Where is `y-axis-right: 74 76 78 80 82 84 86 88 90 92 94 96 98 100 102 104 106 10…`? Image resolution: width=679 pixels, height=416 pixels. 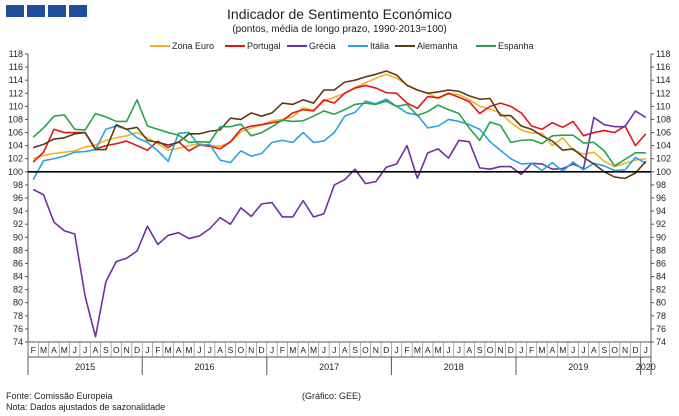
y-axis-right: 74 76 78 80 82 84 86 88 90 92 94 96 98 100 102 104 106 10… is located at coordinates (661, 198).